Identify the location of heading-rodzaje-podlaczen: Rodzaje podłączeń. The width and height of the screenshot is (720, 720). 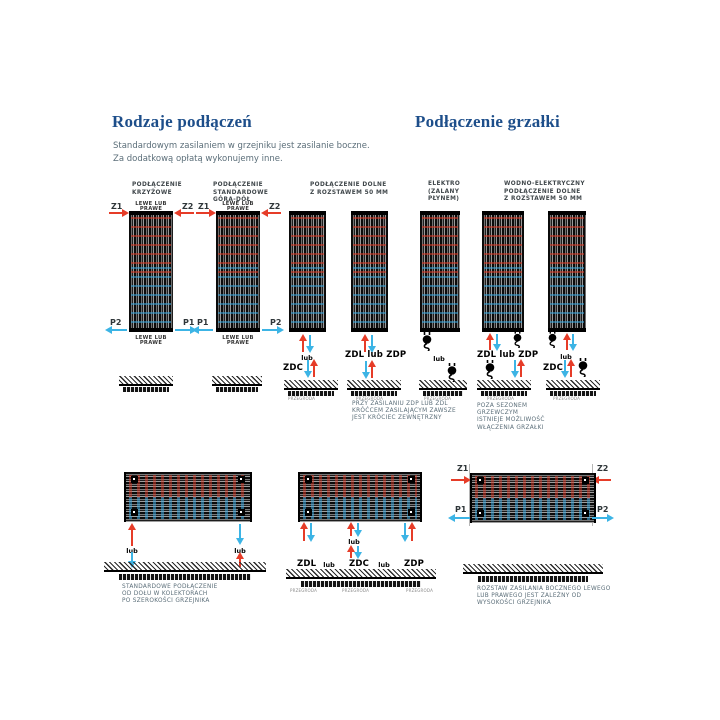
(182, 121).